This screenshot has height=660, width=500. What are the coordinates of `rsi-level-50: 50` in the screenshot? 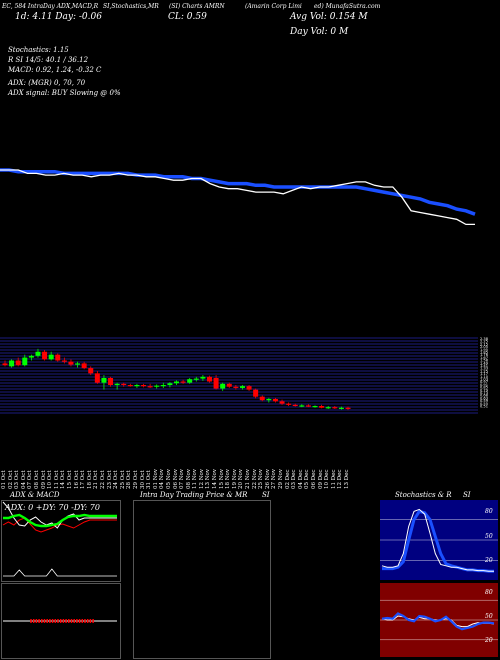 It's located at (489, 616).